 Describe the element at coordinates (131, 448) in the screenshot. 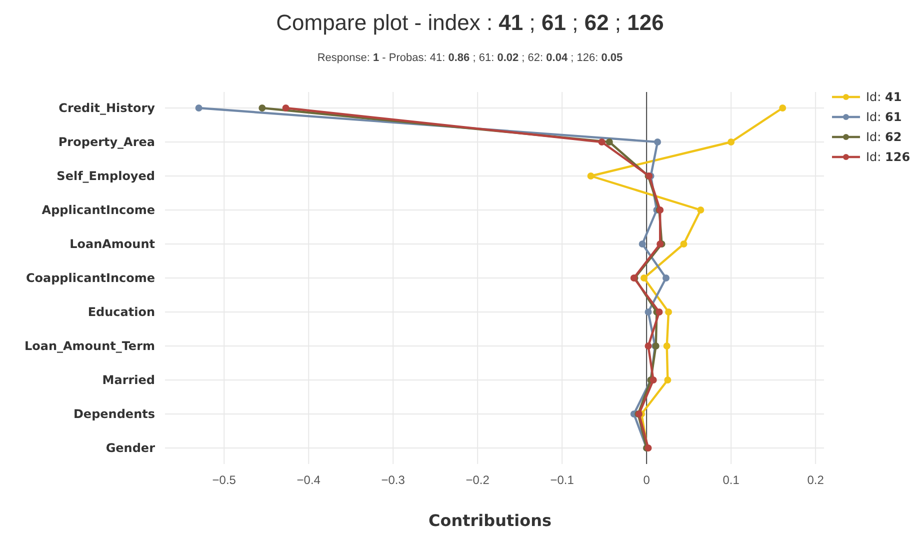

I see `y-tick-label: Gender` at that location.